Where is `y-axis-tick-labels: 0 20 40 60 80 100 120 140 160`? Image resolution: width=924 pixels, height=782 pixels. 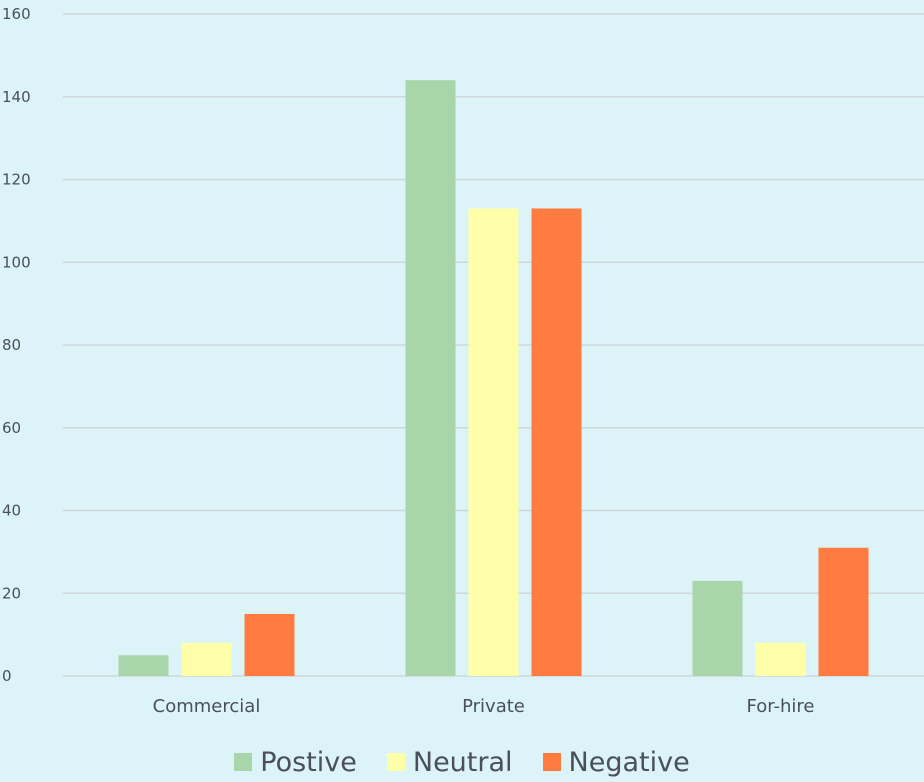
y-axis-tick-labels: 0 20 40 60 80 100 120 140 160 is located at coordinates (16, 345).